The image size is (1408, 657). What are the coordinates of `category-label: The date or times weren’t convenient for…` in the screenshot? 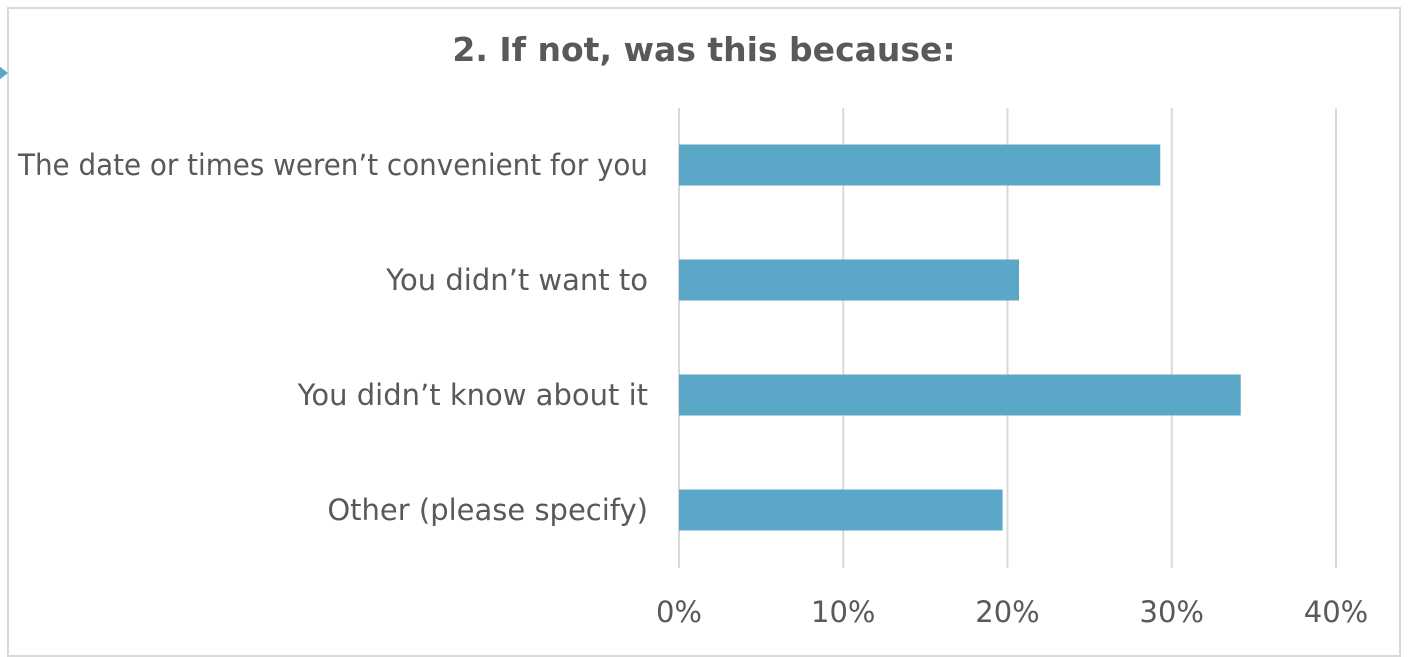 It's located at (332, 165).